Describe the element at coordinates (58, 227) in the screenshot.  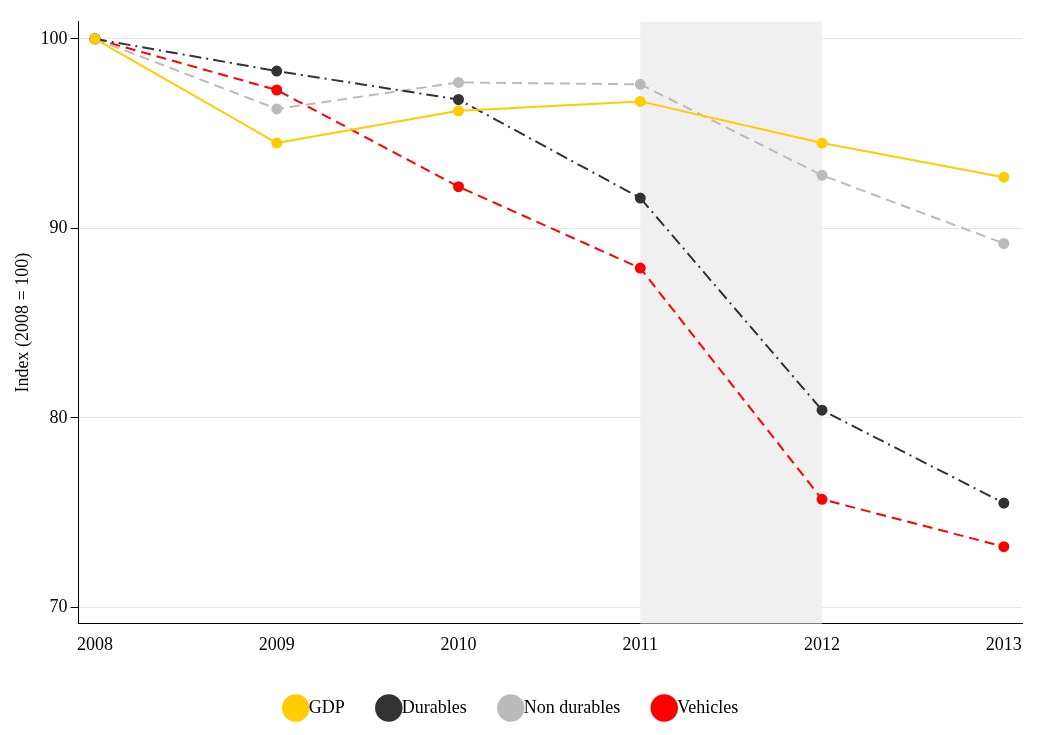
I see `y-tick-label: 90` at that location.